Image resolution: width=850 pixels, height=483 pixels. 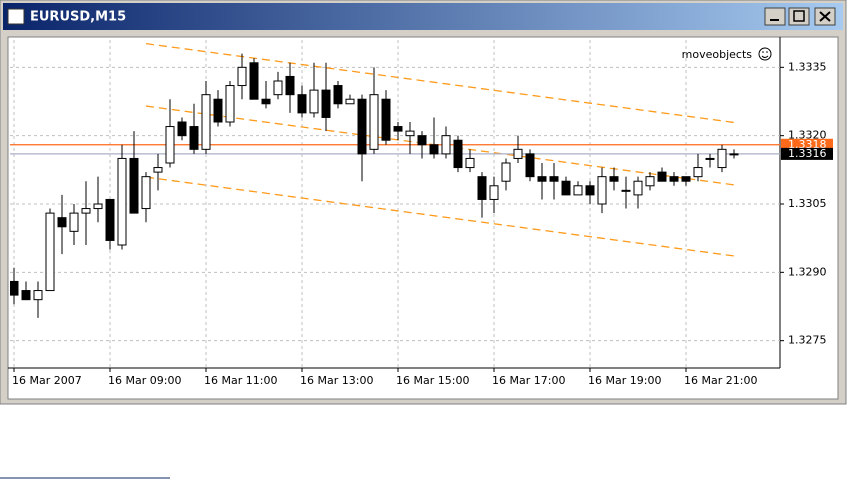 What do you see at coordinates (528, 380) in the screenshot?
I see `x-tick-label: 16 Mar 17:00` at bounding box center [528, 380].